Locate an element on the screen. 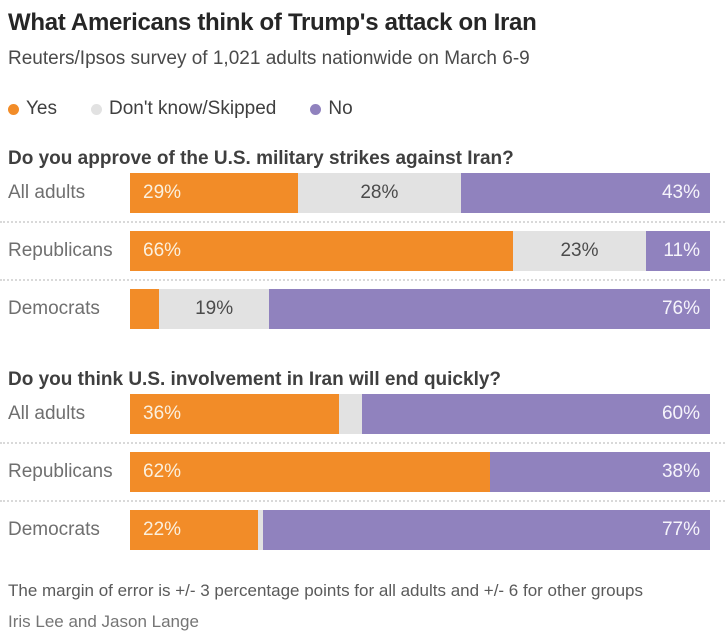 The height and width of the screenshot is (637, 725). bar-row-q2-republicans: Republicans 62% 38% is located at coordinates (362, 472).